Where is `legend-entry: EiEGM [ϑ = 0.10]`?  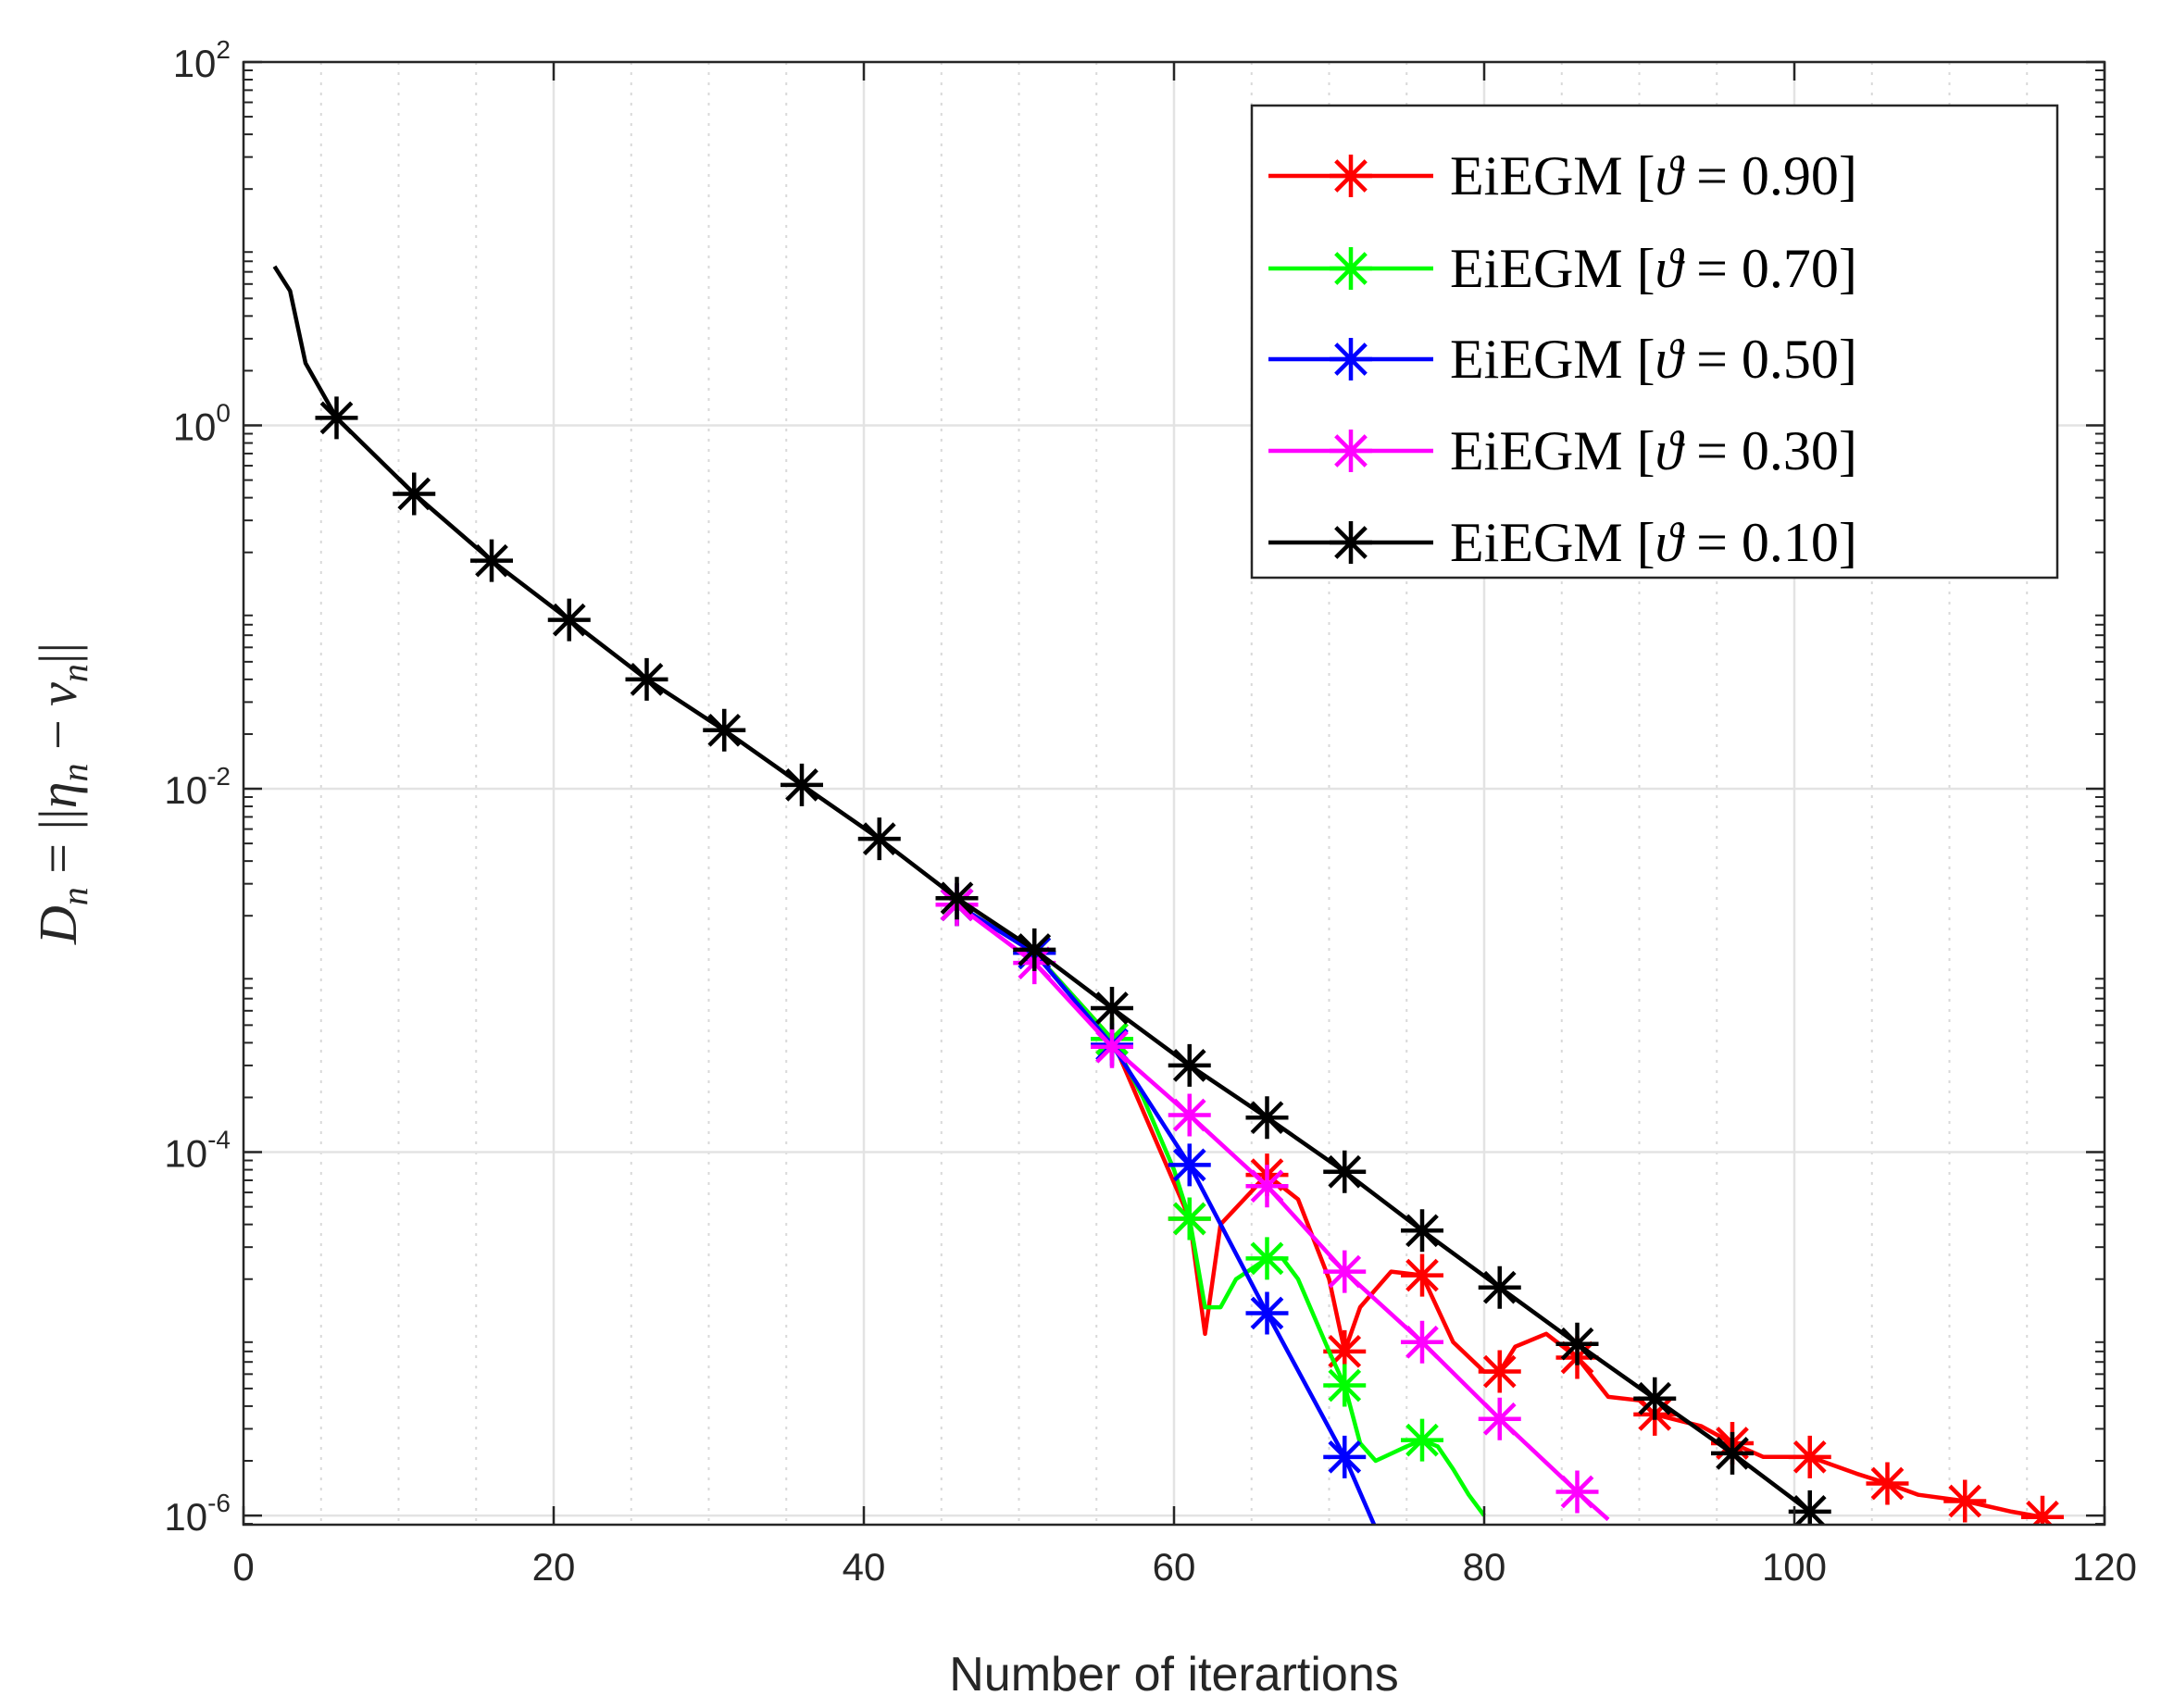
legend-entry: EiEGM [ϑ = 0.10] is located at coordinates (1562, 542).